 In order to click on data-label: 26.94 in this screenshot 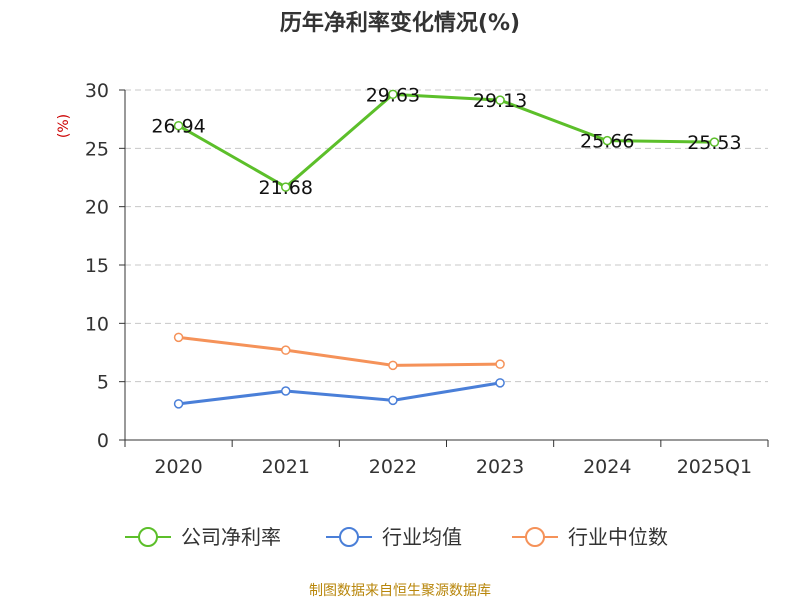, I will do `click(178, 127)`.